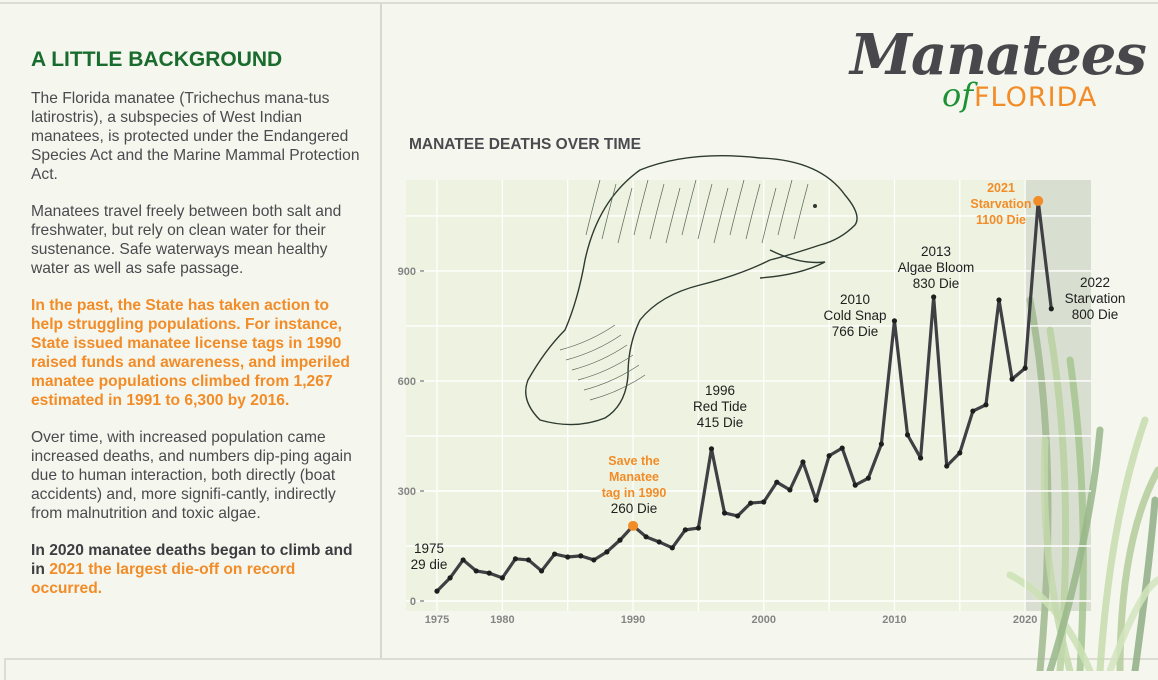  What do you see at coordinates (634, 461) in the screenshot?
I see `annotation-highlight-line: Save the` at bounding box center [634, 461].